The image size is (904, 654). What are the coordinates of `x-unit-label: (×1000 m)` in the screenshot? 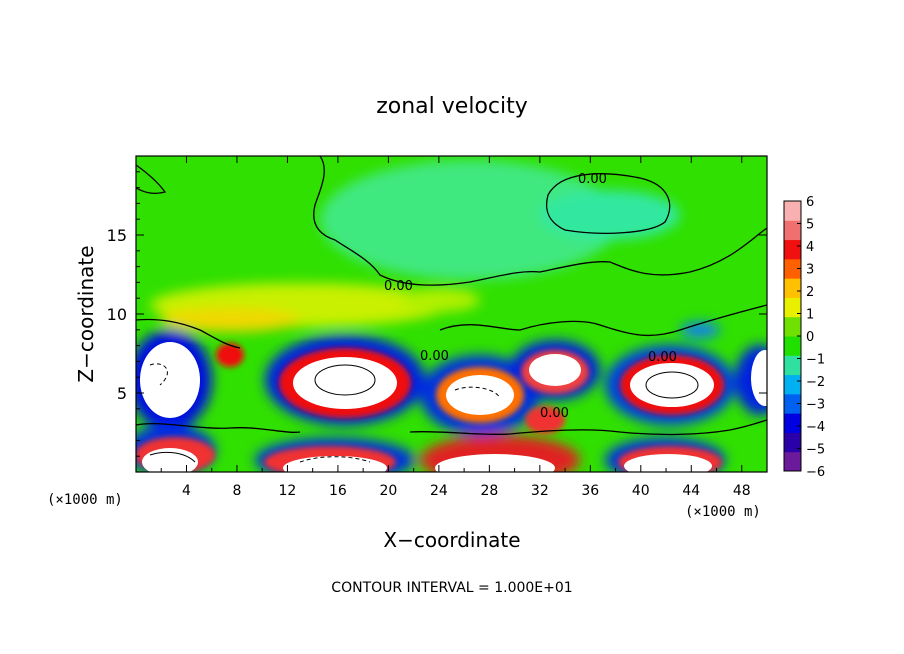 It's located at (85, 500).